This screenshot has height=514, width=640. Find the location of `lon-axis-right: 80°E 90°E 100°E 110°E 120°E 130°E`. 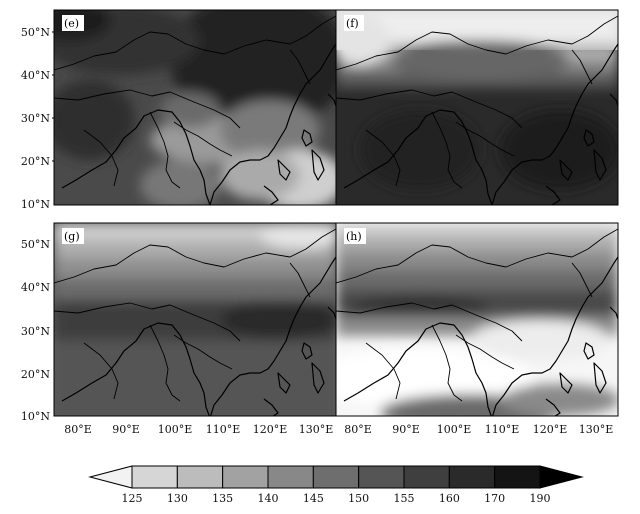

lon-axis-right: 80°E 90°E 100°E 110°E 120°E 130°E is located at coordinates (478, 429).